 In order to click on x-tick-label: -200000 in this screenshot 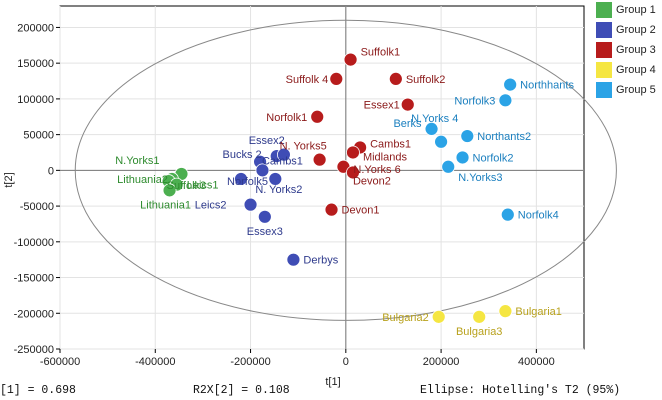, I will do `click(250, 362)`.